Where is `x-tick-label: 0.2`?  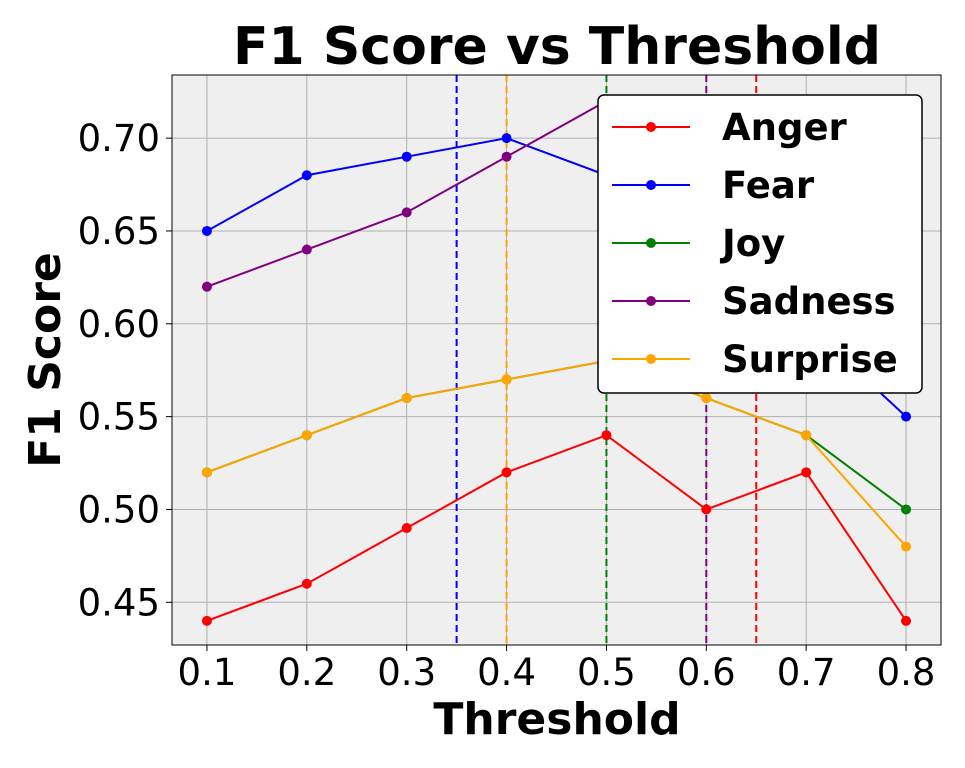
x-tick-label: 0.2 is located at coordinates (306, 672).